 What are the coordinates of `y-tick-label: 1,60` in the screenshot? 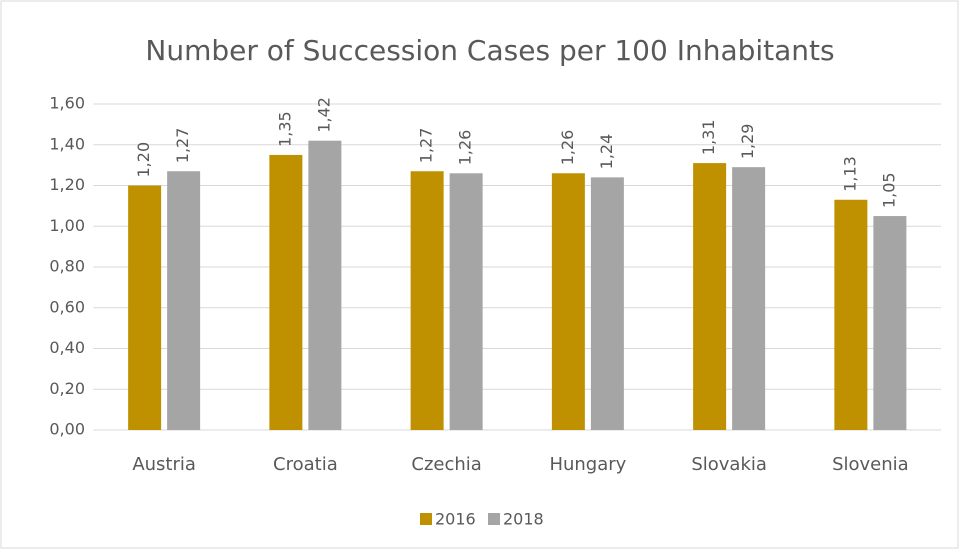 It's located at (67, 103).